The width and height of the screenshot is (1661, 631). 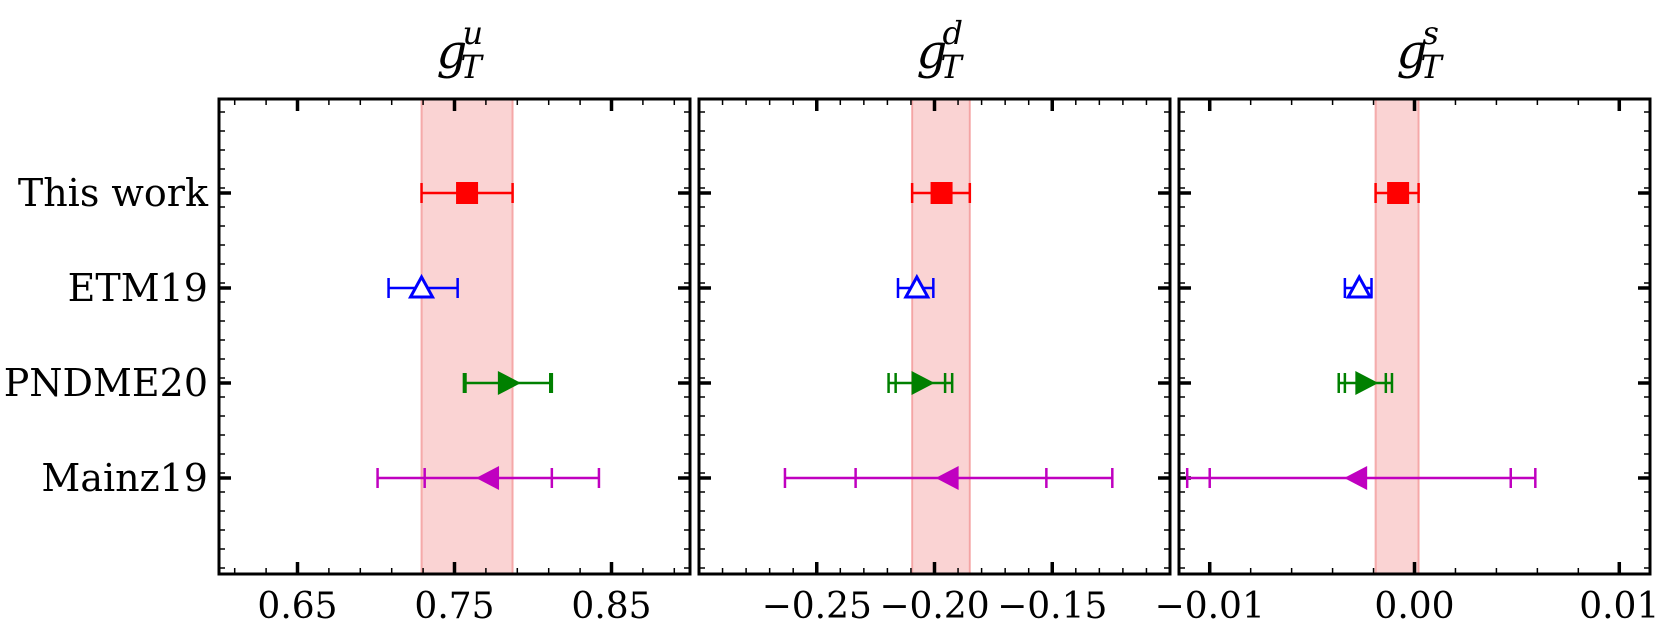 I want to click on x-tick-label: 0.00, so click(x=1414, y=606).